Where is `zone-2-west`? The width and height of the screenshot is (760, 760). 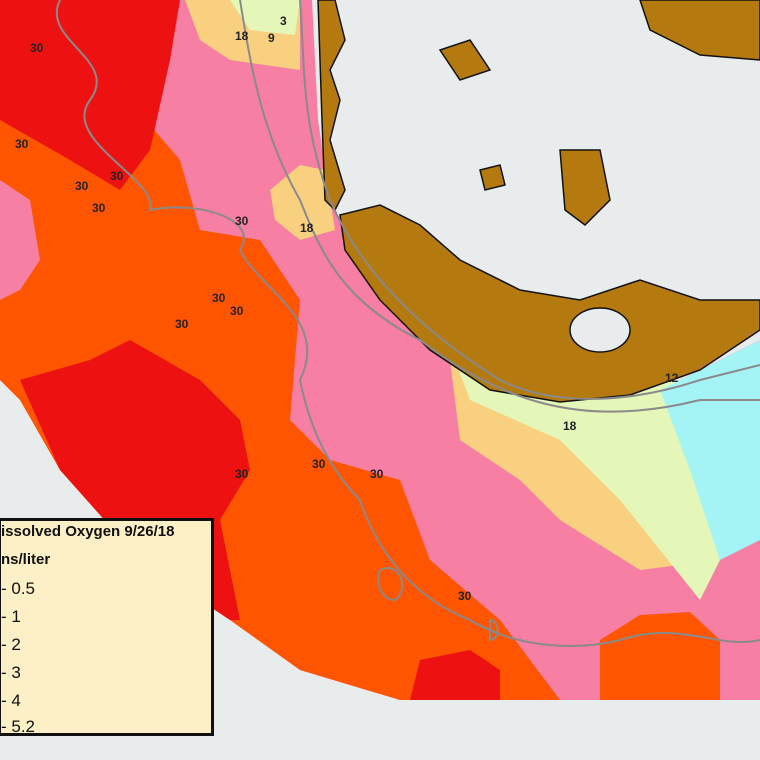
zone-2-west is located at coordinates (20, 240).